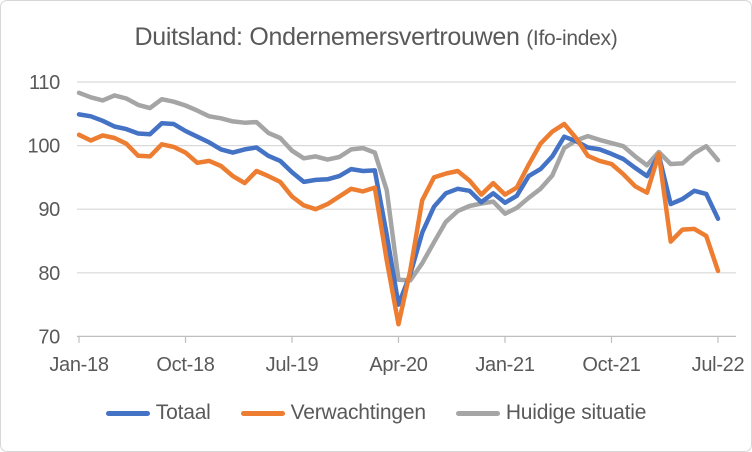  Describe the element at coordinates (398, 365) in the screenshot. I see `x-tick-label: Apr-20` at that location.